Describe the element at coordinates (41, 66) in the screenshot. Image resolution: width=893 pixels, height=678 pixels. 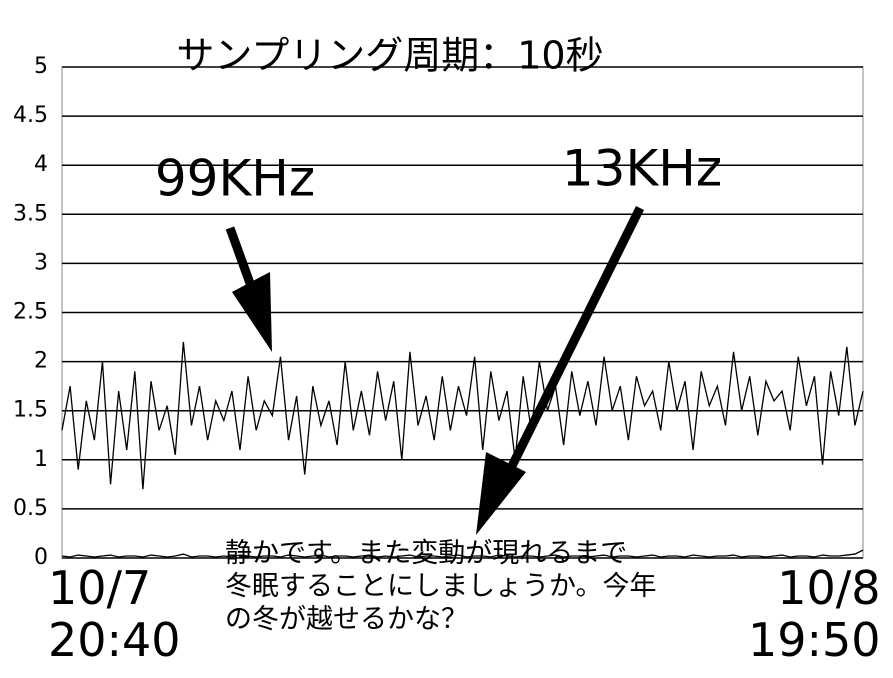
I see `y-tick-label: 5` at that location.